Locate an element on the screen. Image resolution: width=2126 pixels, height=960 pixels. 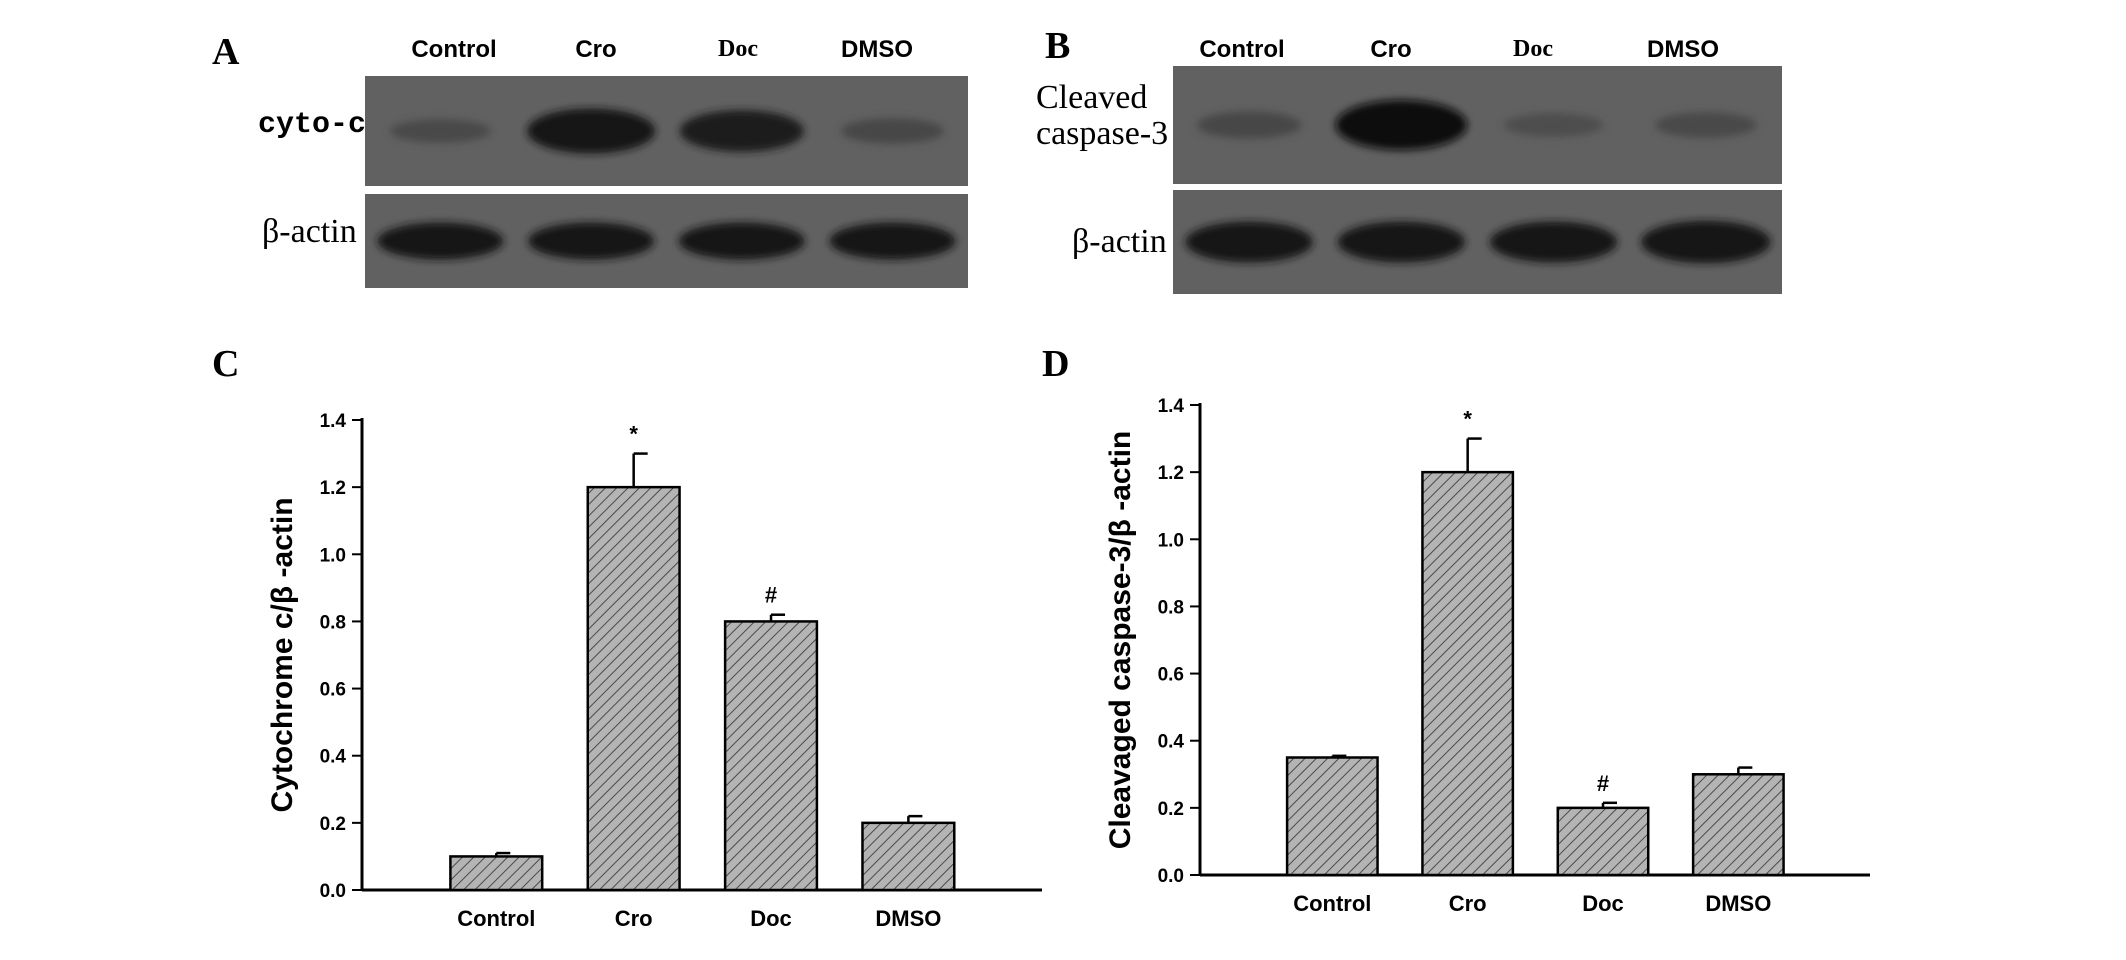
y-axis-title: Cleavaged caspase-3/β -actin is located at coordinates (1120, 640).